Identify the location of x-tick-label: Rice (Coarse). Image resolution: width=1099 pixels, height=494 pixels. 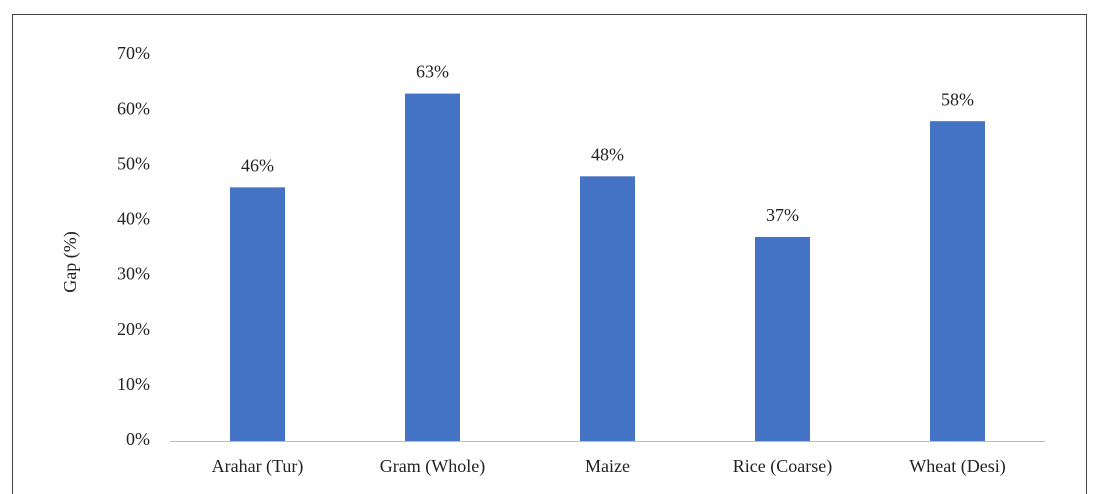
(782, 466).